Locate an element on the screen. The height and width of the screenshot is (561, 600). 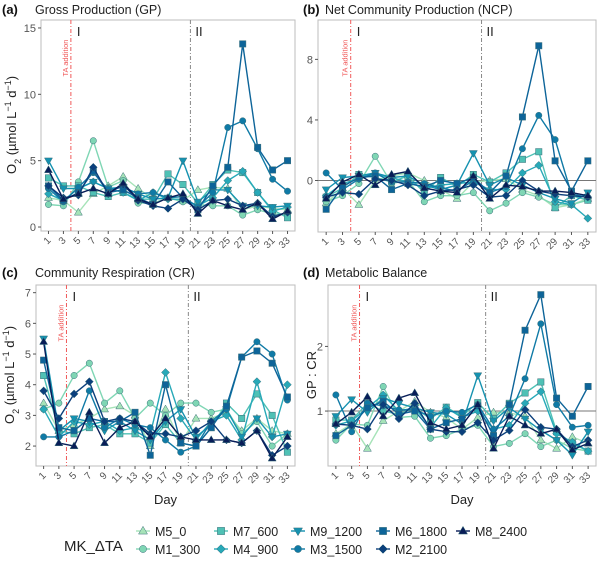
legend-label: M4_900 is located at coordinates (255, 550).